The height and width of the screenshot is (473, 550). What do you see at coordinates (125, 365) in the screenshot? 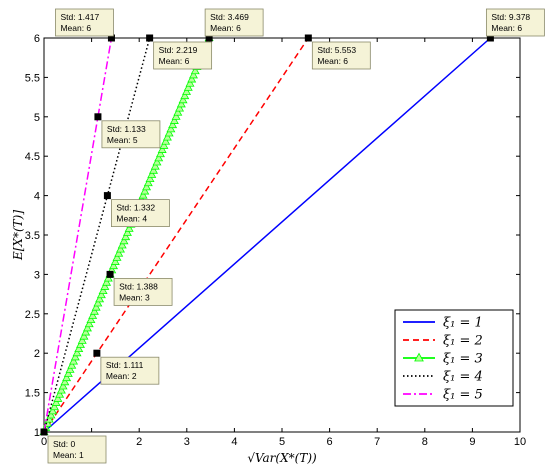
I see `datatip-std: Std: 1.111` at bounding box center [125, 365].